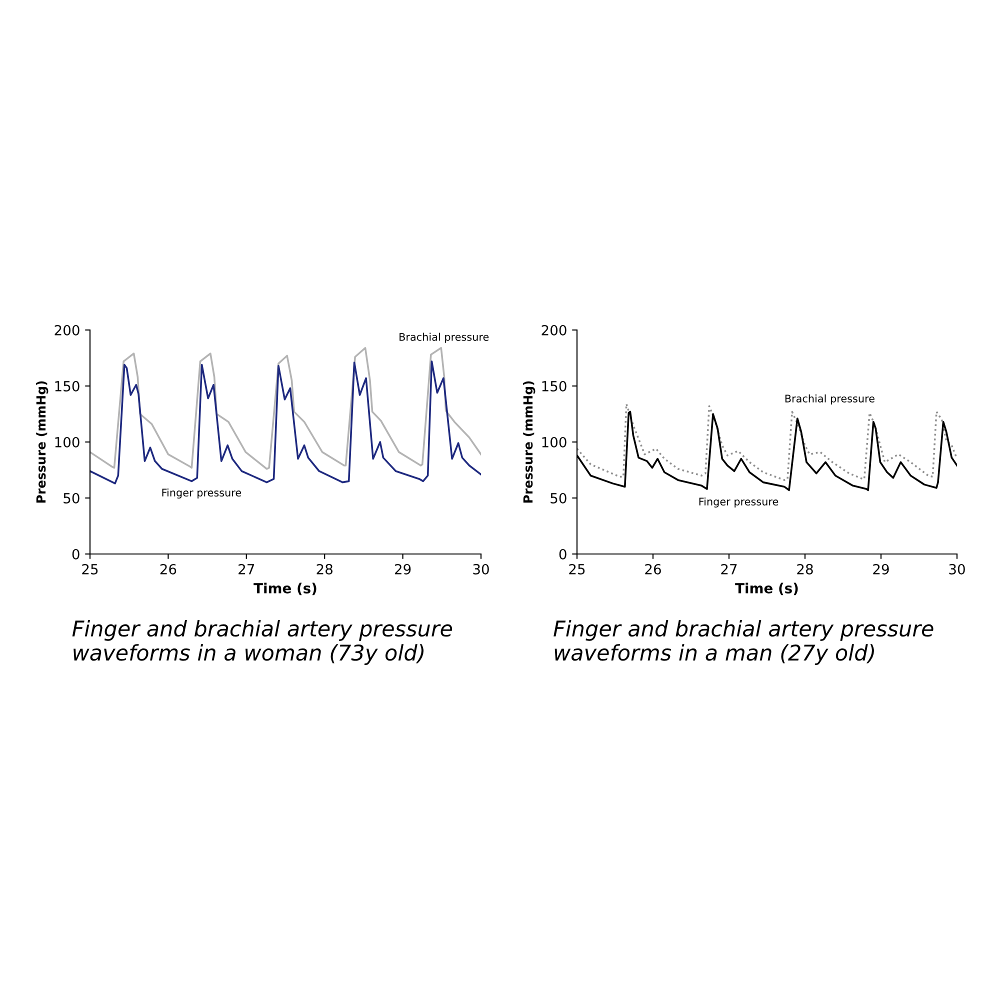 This screenshot has height=1000, width=1000. What do you see at coordinates (262, 642) in the screenshot?
I see `text: Finger and brachial artery pressure waveforms in a woman (73y old)` at bounding box center [262, 642].